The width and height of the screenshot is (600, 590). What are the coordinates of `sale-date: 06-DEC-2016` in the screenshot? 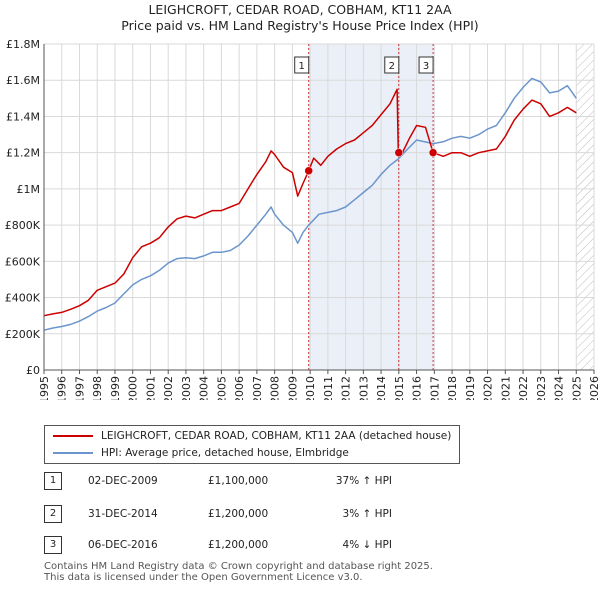 It's located at (123, 545).